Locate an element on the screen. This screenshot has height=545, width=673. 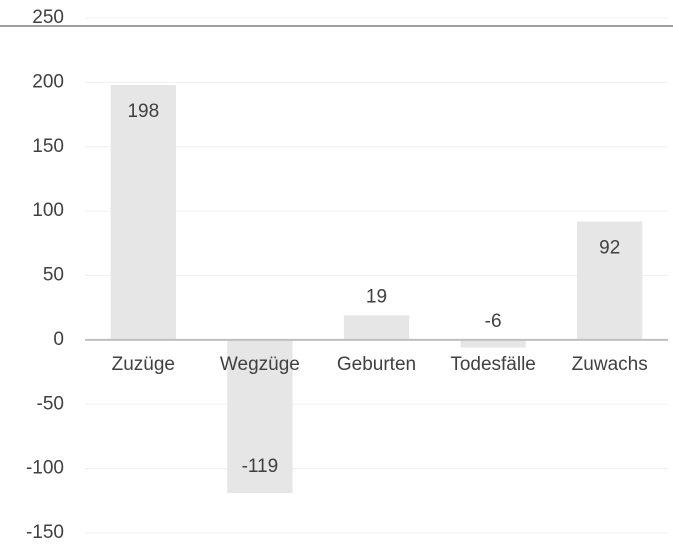
y-tick-label: -150 is located at coordinates (45, 532).